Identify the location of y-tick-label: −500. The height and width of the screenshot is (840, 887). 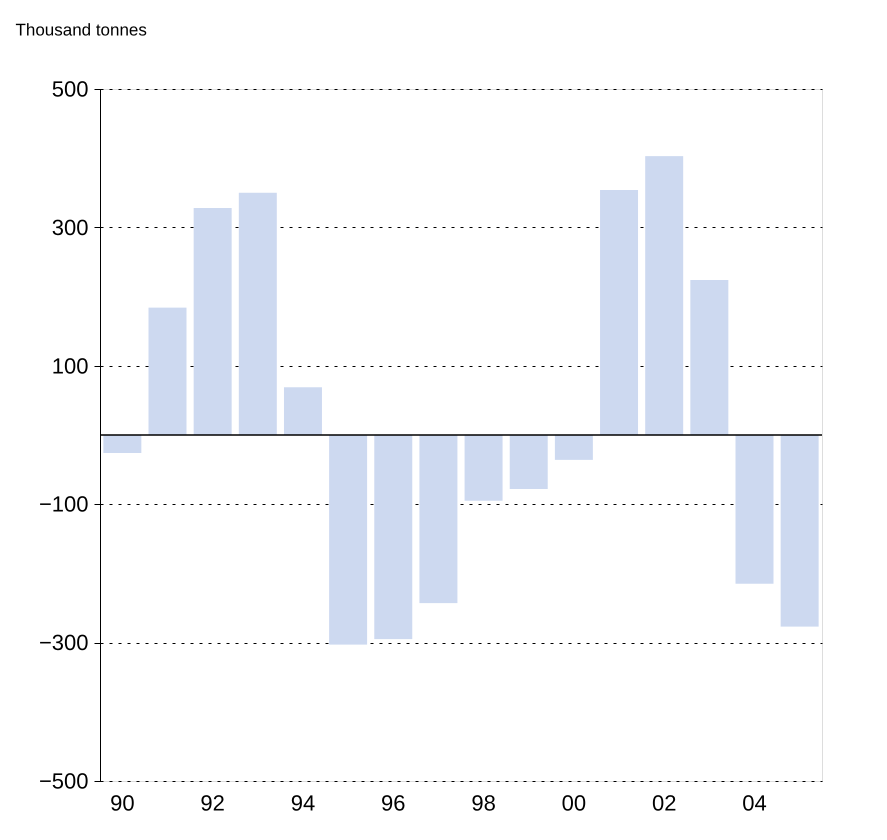
(63, 781).